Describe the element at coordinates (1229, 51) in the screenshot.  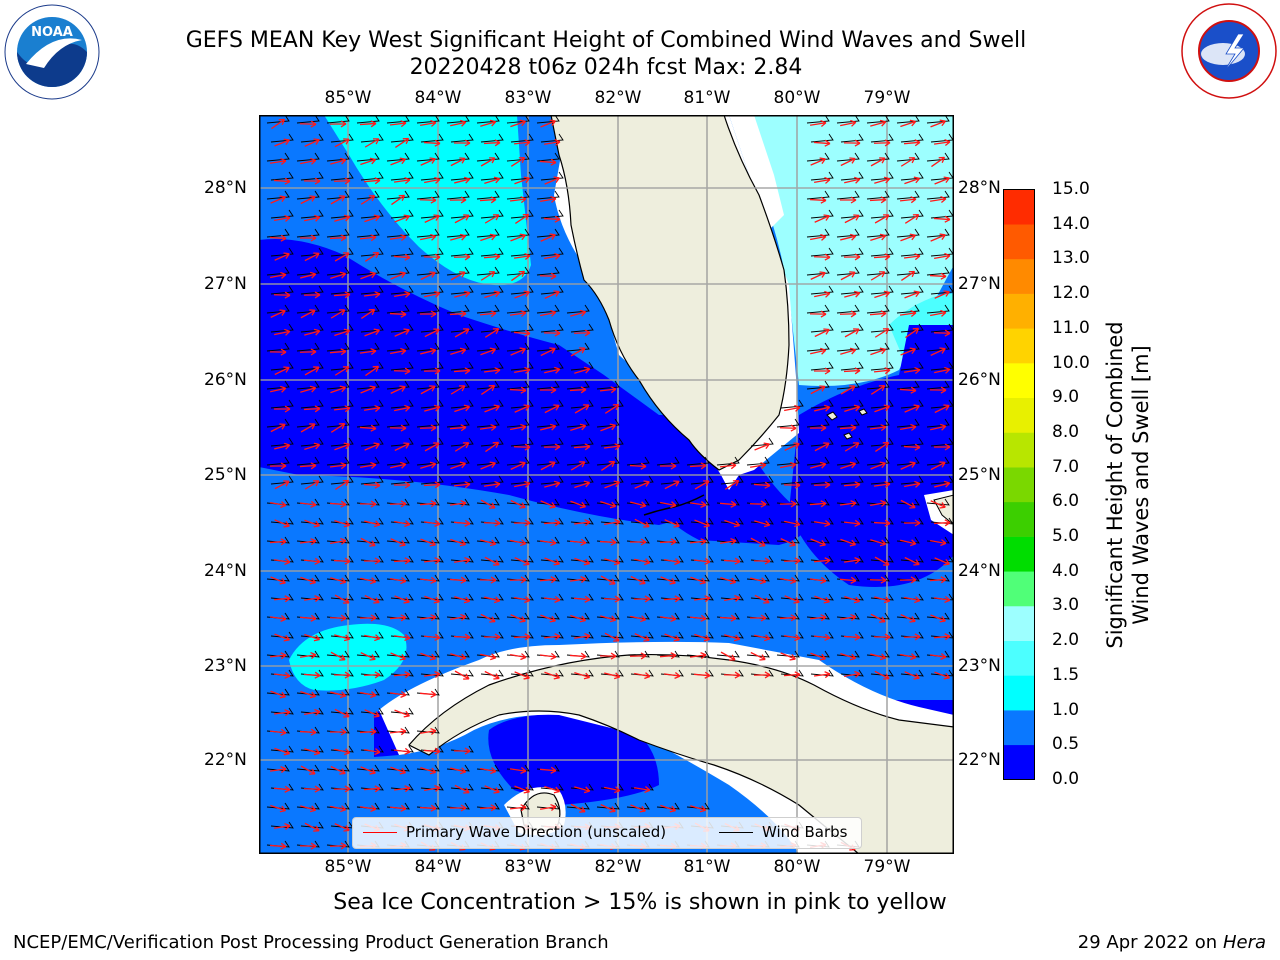
I see `nws-logo` at that location.